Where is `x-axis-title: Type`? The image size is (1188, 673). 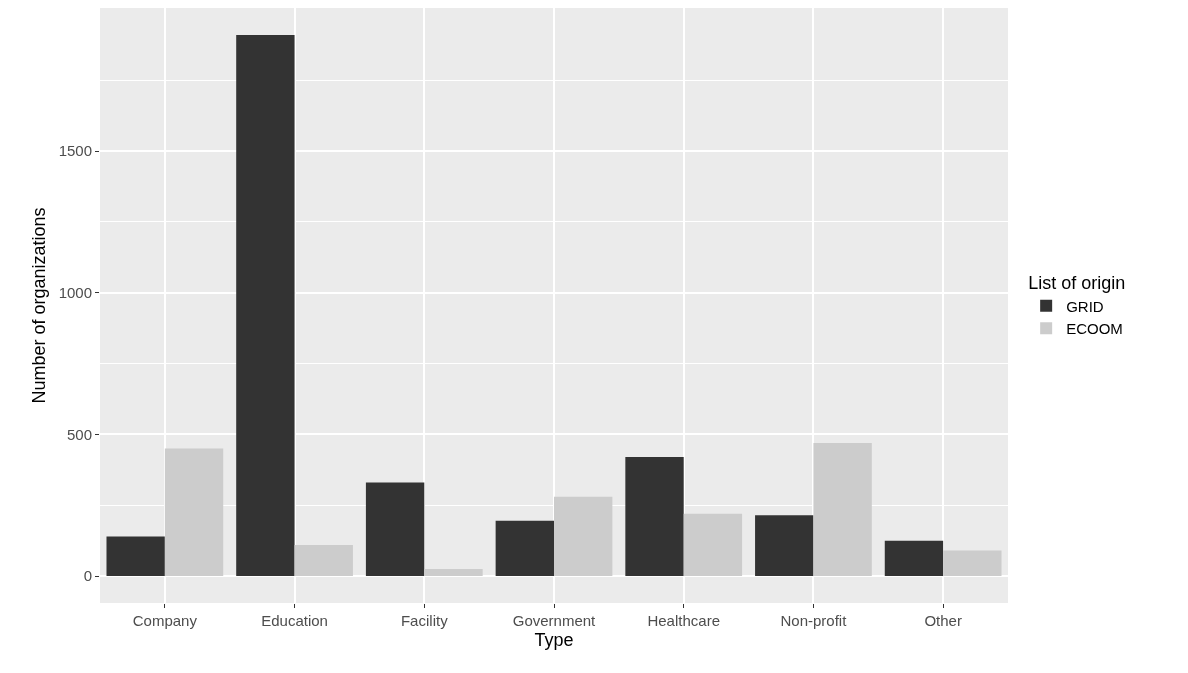 x-axis-title: Type is located at coordinates (554, 640).